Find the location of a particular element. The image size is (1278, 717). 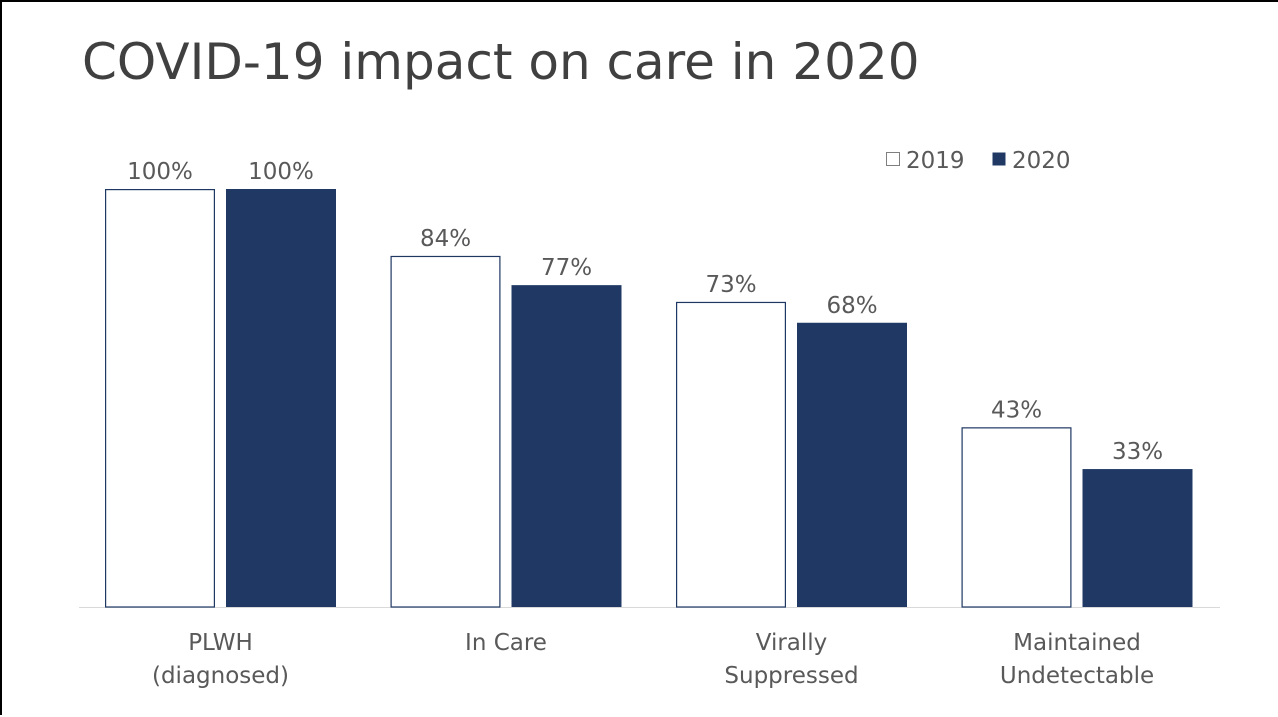

data-label-2020-2: 68% is located at coordinates (851, 306).